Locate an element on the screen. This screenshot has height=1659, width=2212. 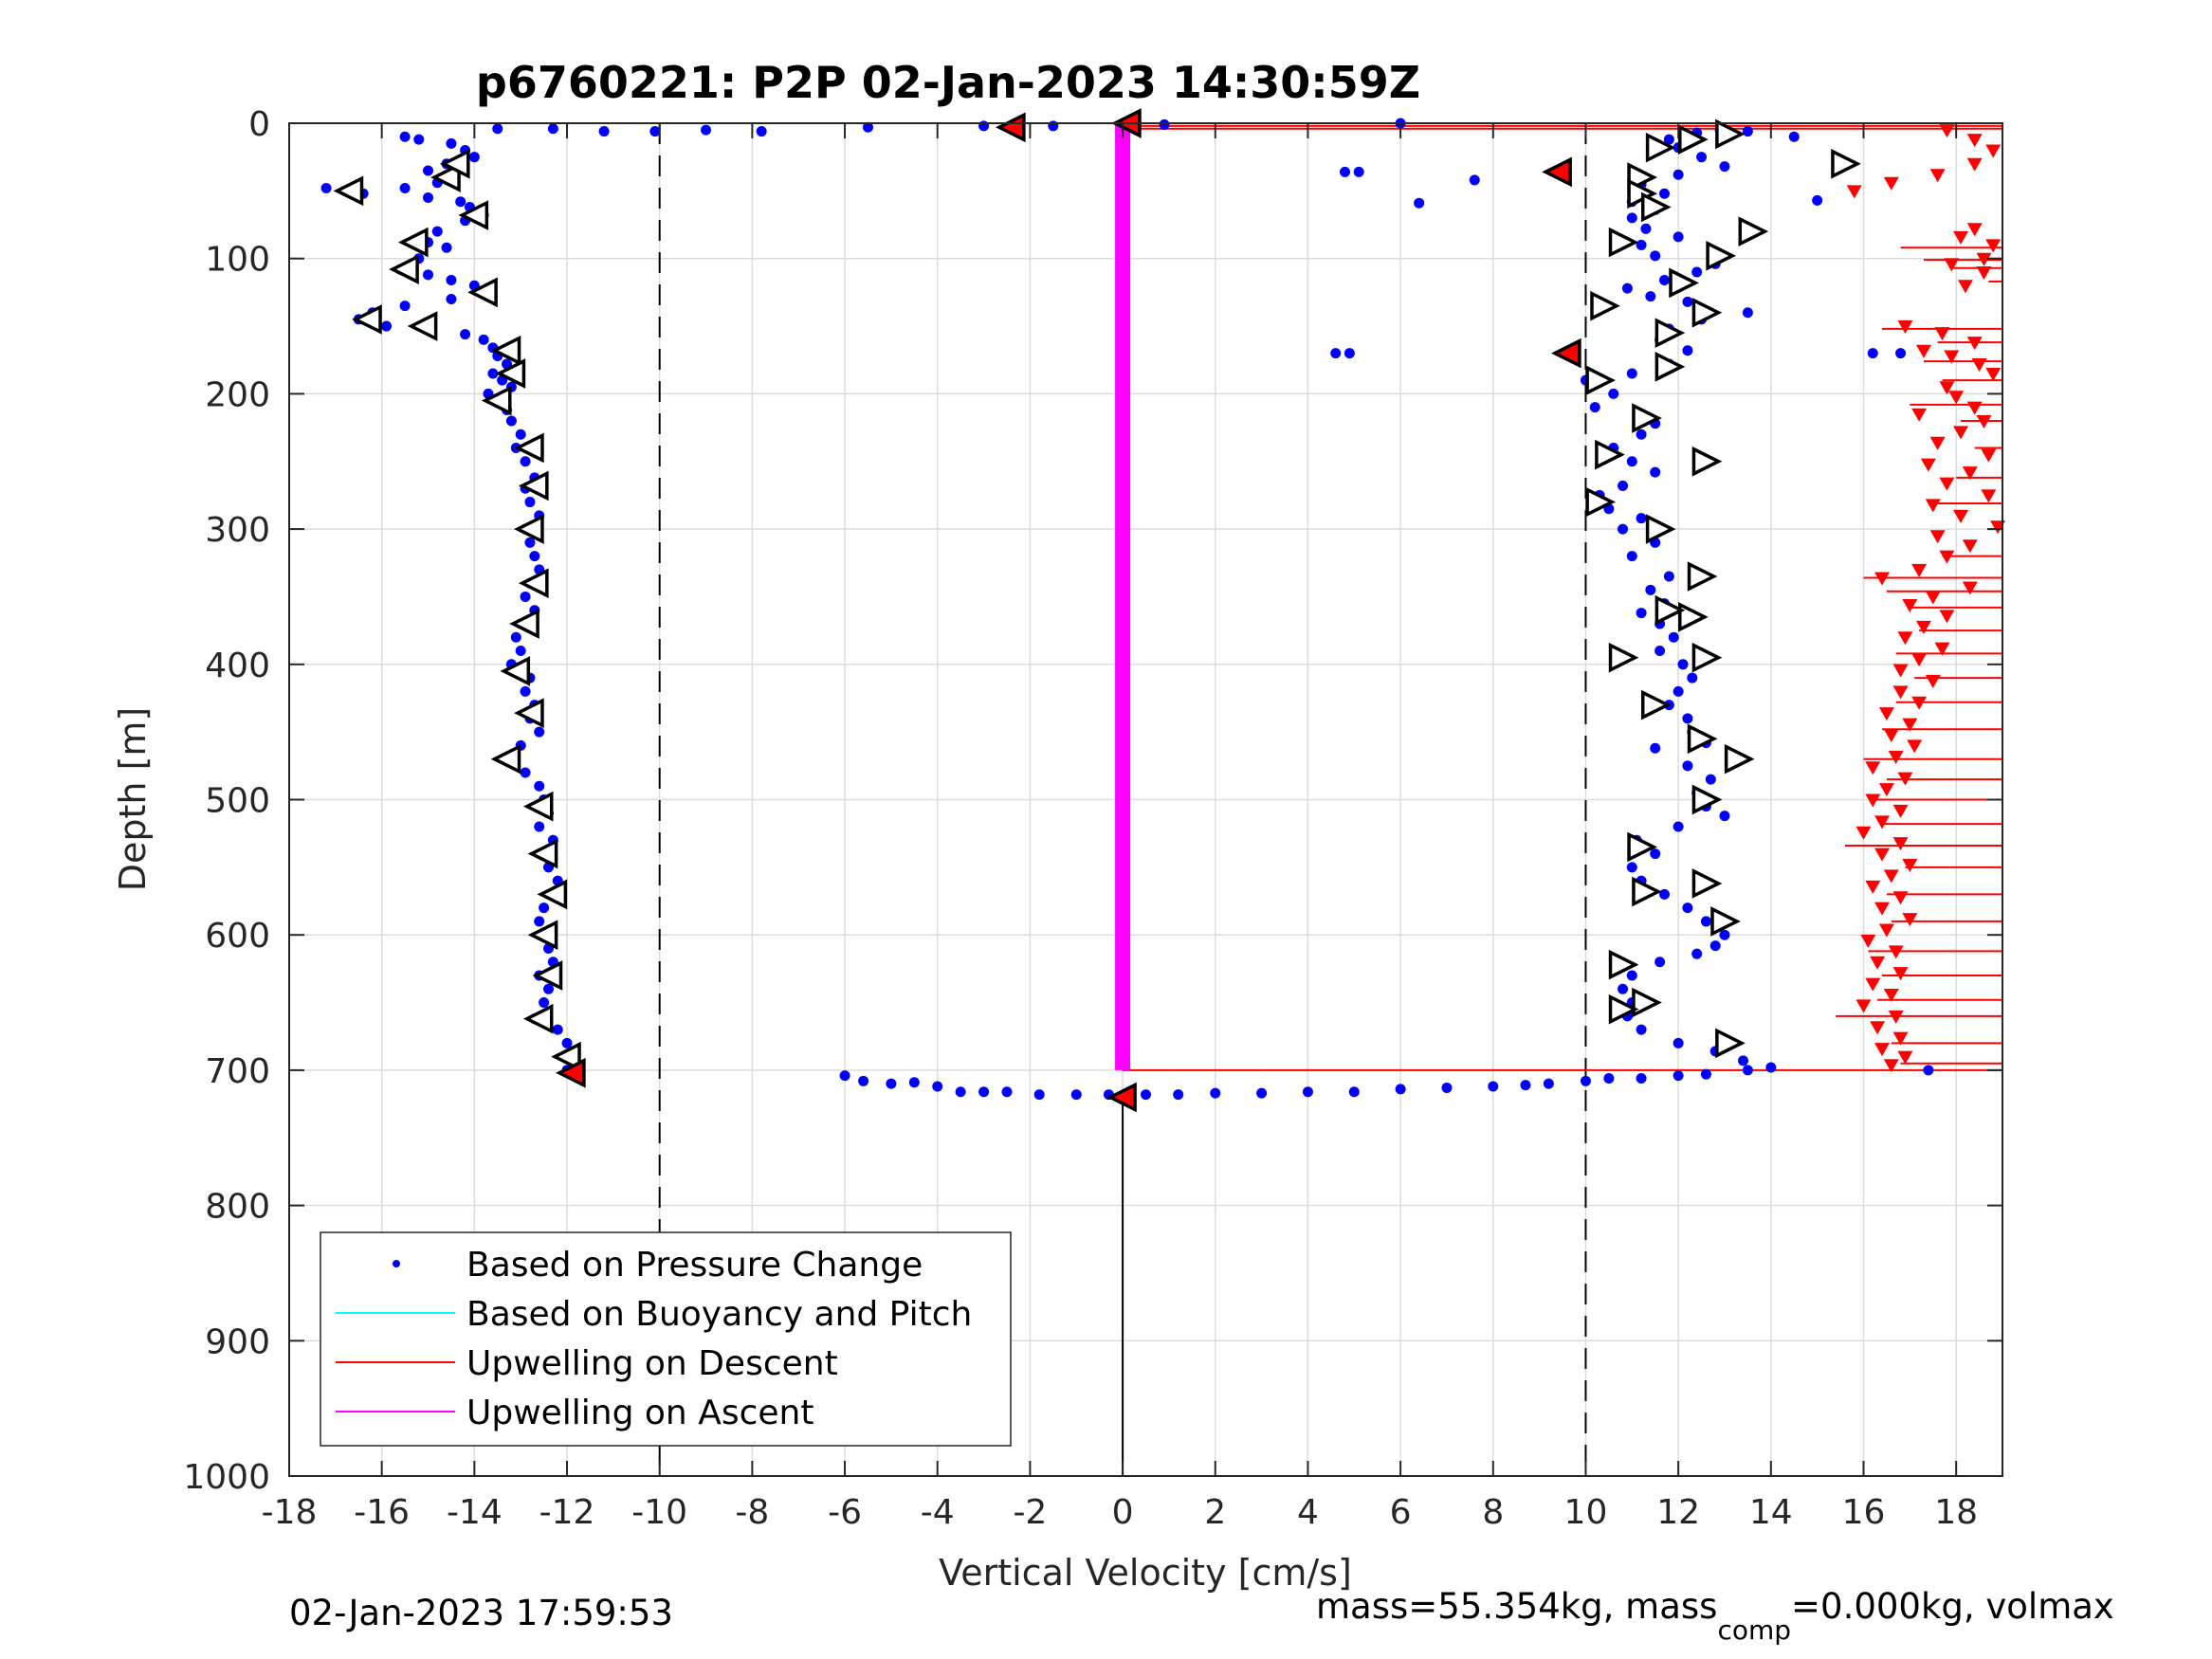
x-tick-label: -14 is located at coordinates (475, 1512).